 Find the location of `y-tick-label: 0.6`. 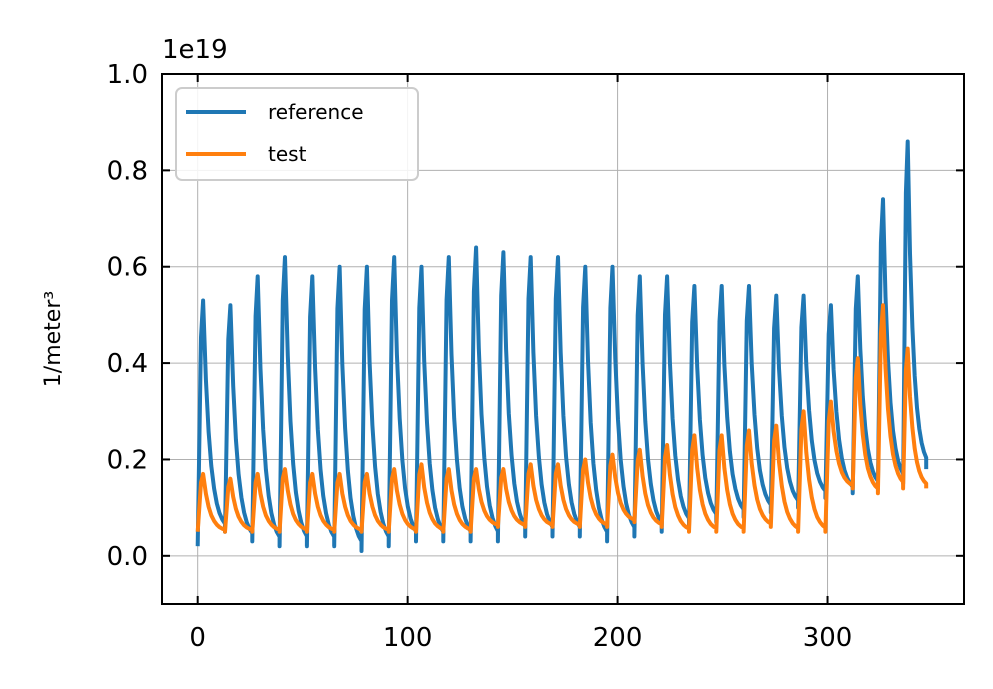

y-tick-label: 0.6 is located at coordinates (127, 268).